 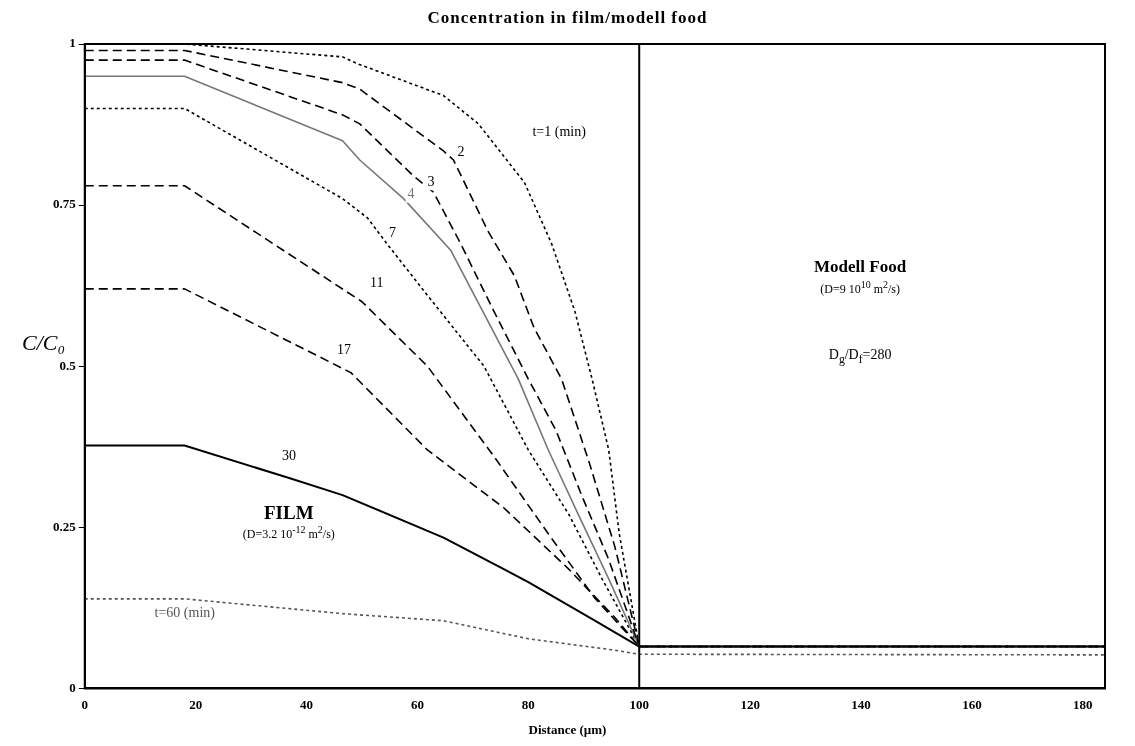 What do you see at coordinates (392, 233) in the screenshot?
I see `series-label: 7` at bounding box center [392, 233].